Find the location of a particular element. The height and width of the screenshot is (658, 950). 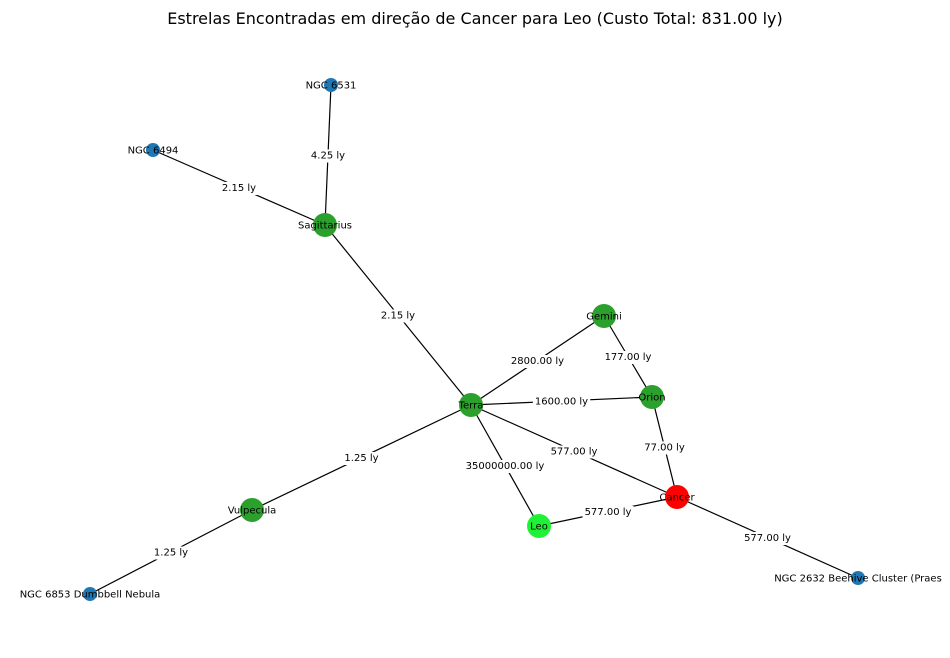

edge-label: 35000000.00 ly is located at coordinates (505, 466).